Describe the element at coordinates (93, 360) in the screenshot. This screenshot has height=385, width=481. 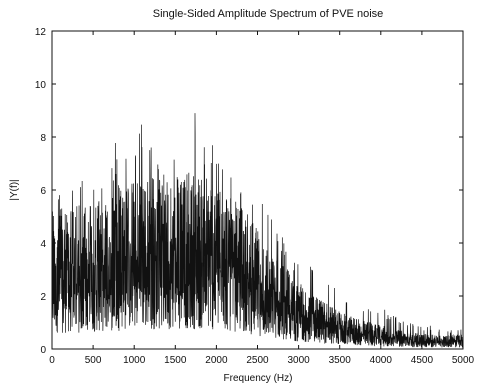
I see `x-tick-label: 500` at that location.